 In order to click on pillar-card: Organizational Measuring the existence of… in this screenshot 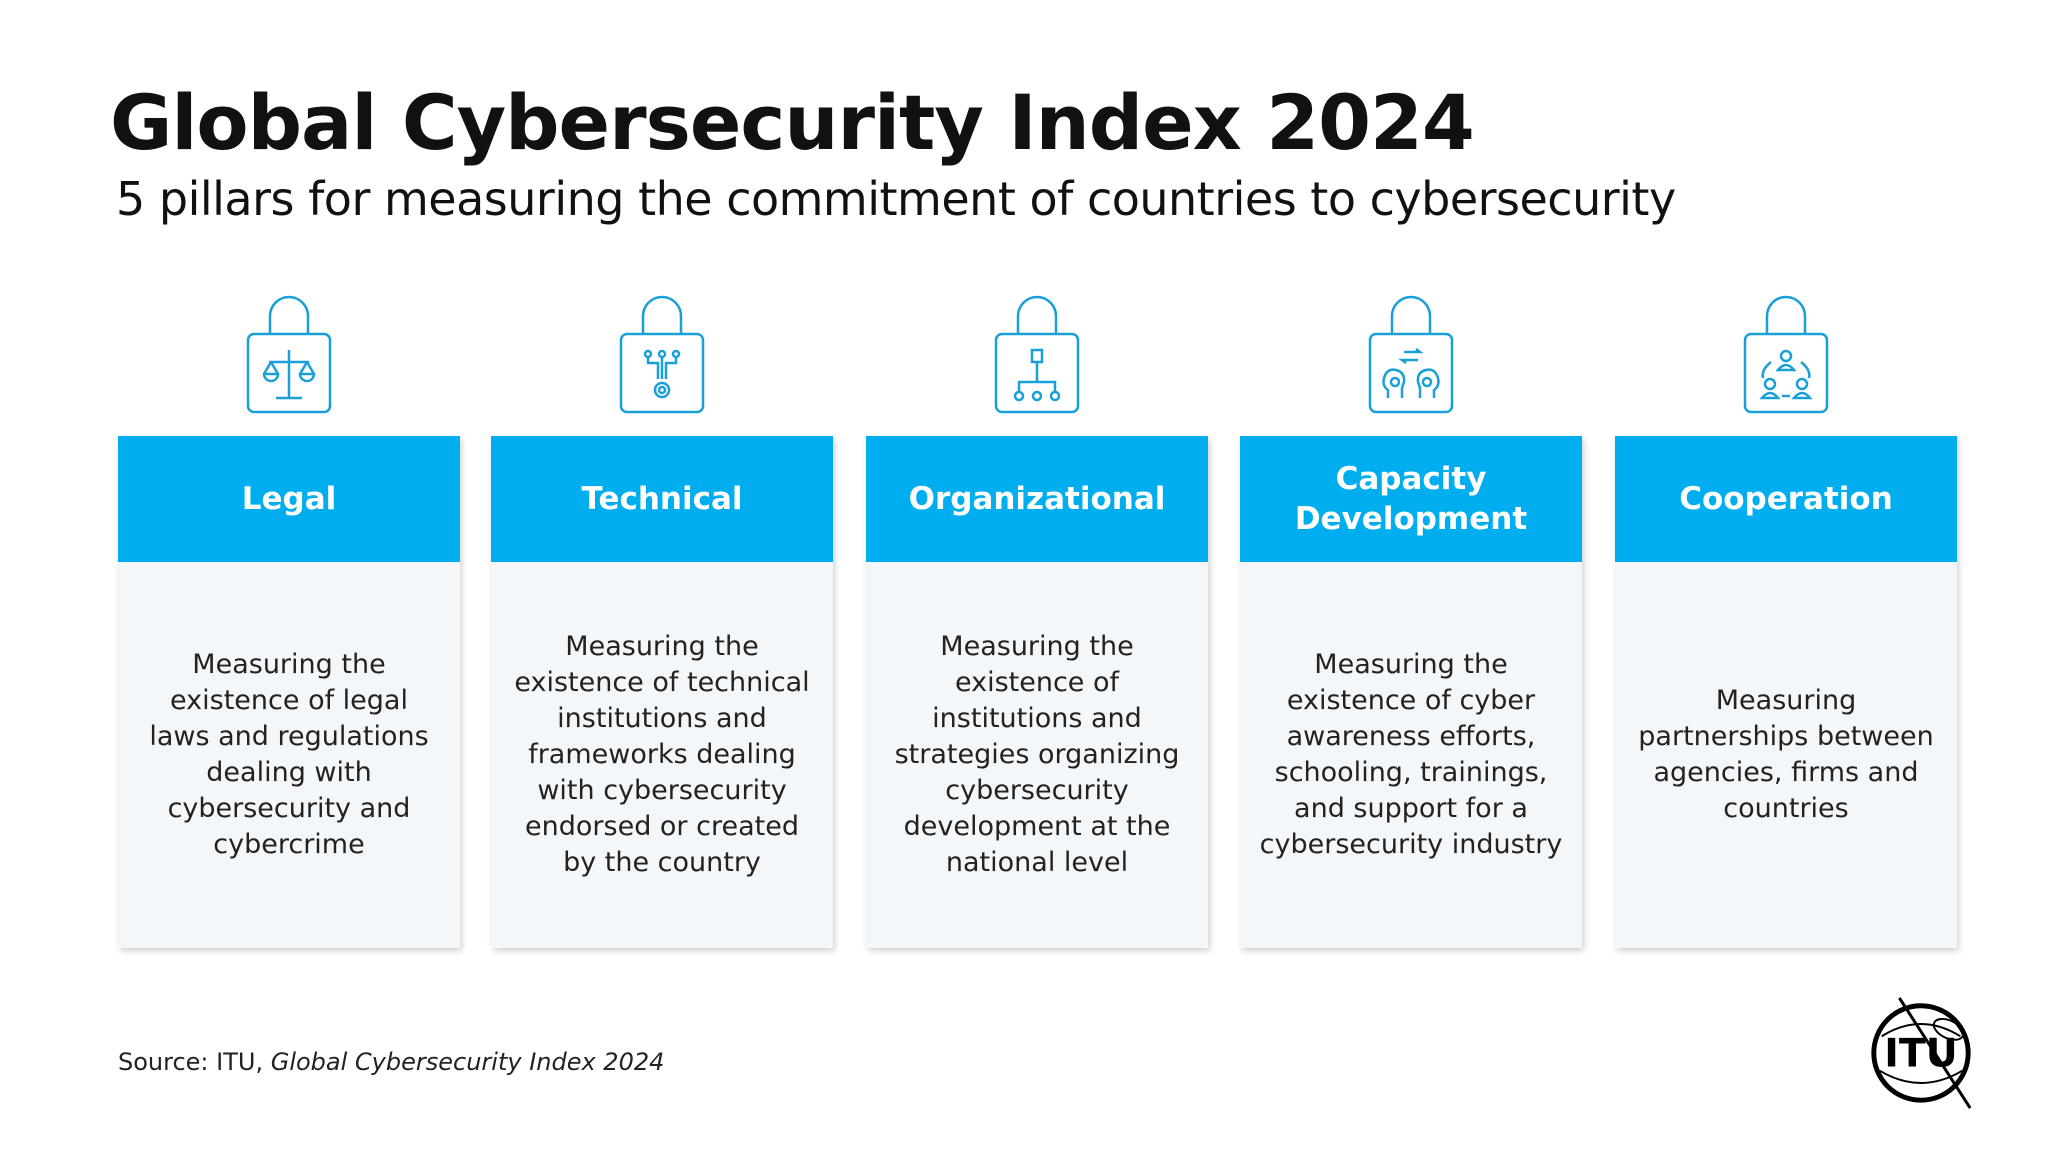, I will do `click(1037, 692)`.